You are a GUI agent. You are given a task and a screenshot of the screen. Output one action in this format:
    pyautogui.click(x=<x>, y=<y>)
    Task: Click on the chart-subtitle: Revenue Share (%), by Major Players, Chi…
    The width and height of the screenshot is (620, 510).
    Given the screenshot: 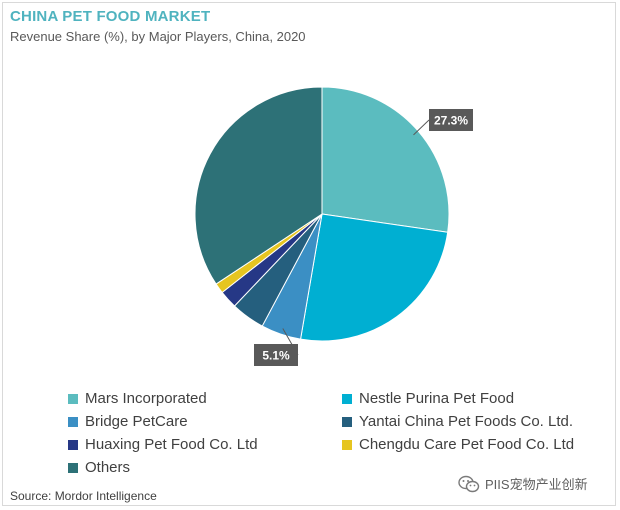 What is the action you would take?
    pyautogui.click(x=158, y=36)
    